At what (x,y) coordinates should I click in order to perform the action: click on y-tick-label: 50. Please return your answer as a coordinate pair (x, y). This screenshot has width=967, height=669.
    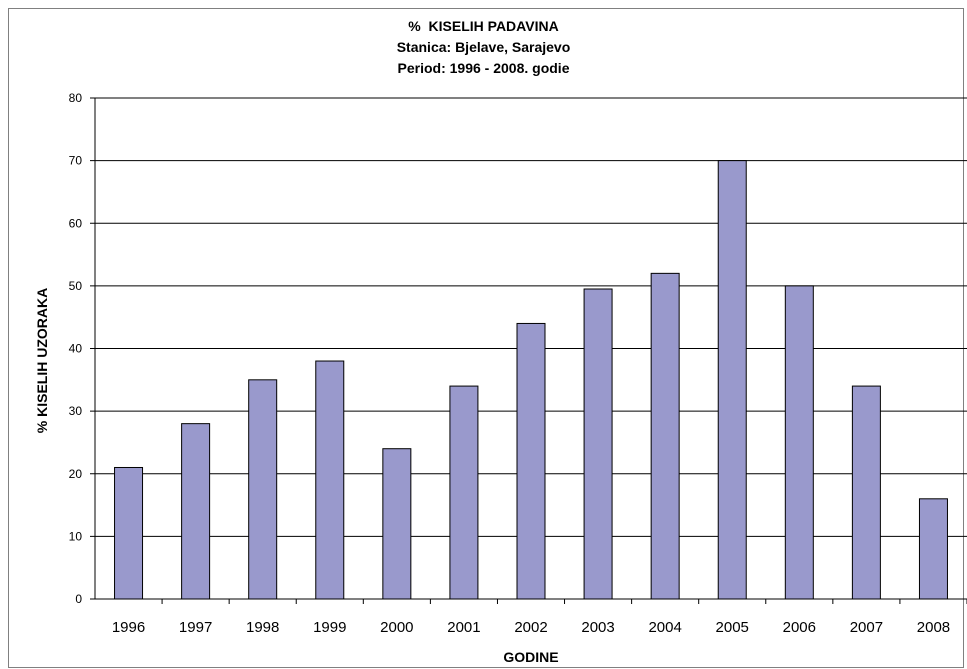
    Looking at the image, I should click on (76, 286).